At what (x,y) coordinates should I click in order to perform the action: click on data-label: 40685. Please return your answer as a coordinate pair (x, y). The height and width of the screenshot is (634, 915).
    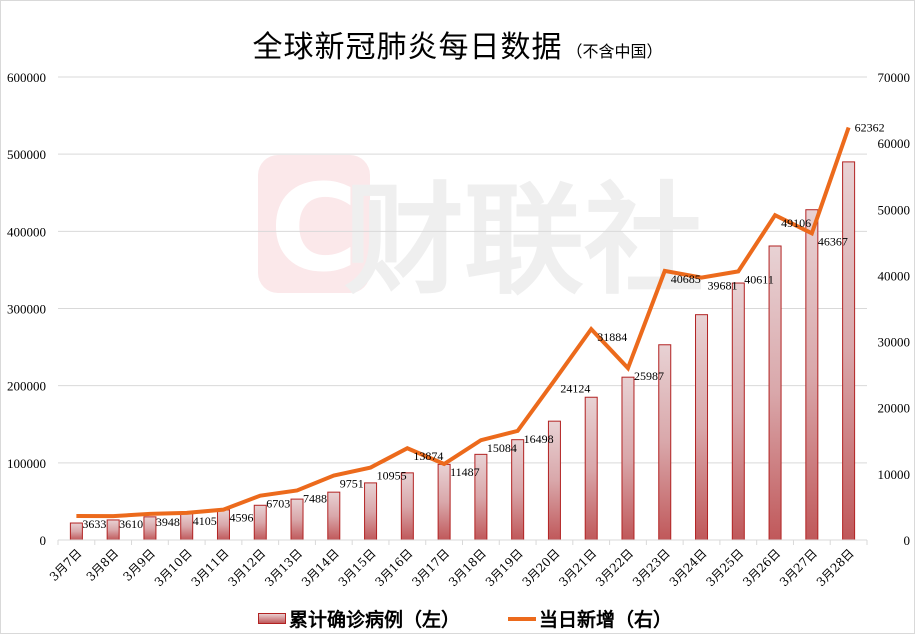
    Looking at the image, I should click on (686, 279).